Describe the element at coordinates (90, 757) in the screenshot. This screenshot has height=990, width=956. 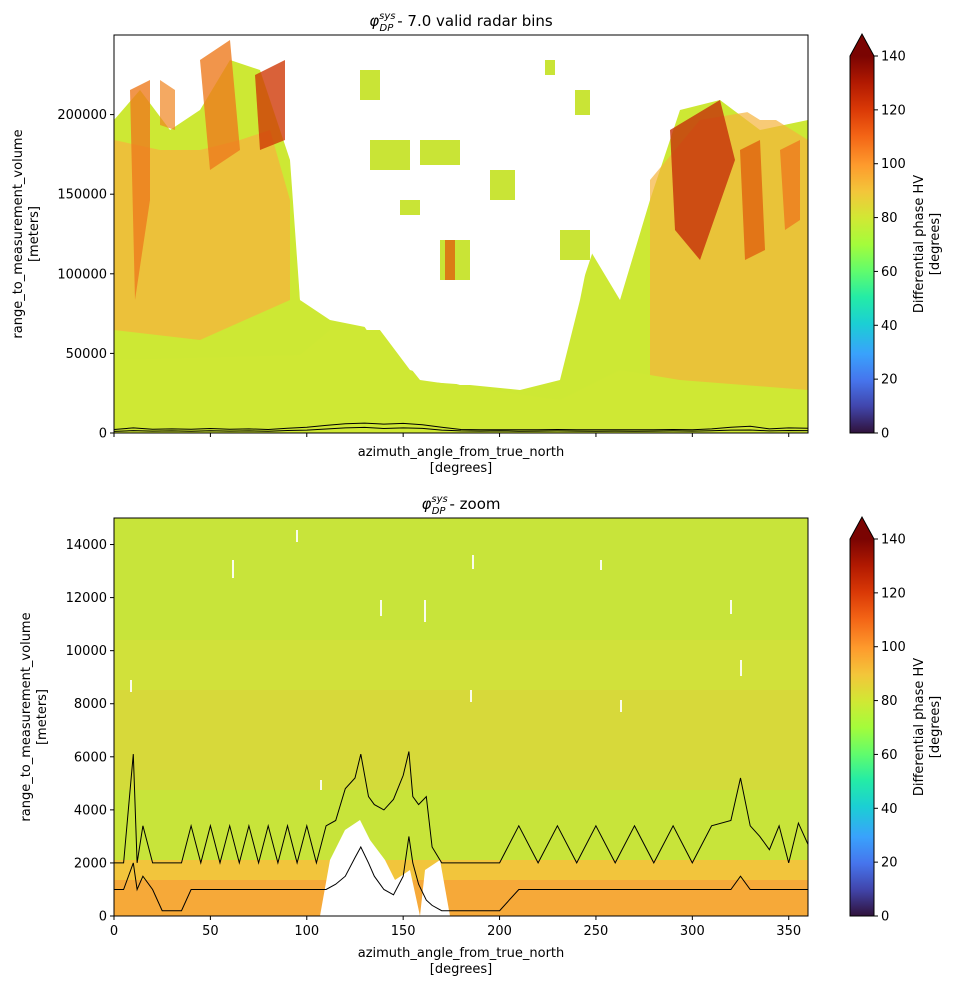
I see `p2-y-tick-label: 6000` at that location.